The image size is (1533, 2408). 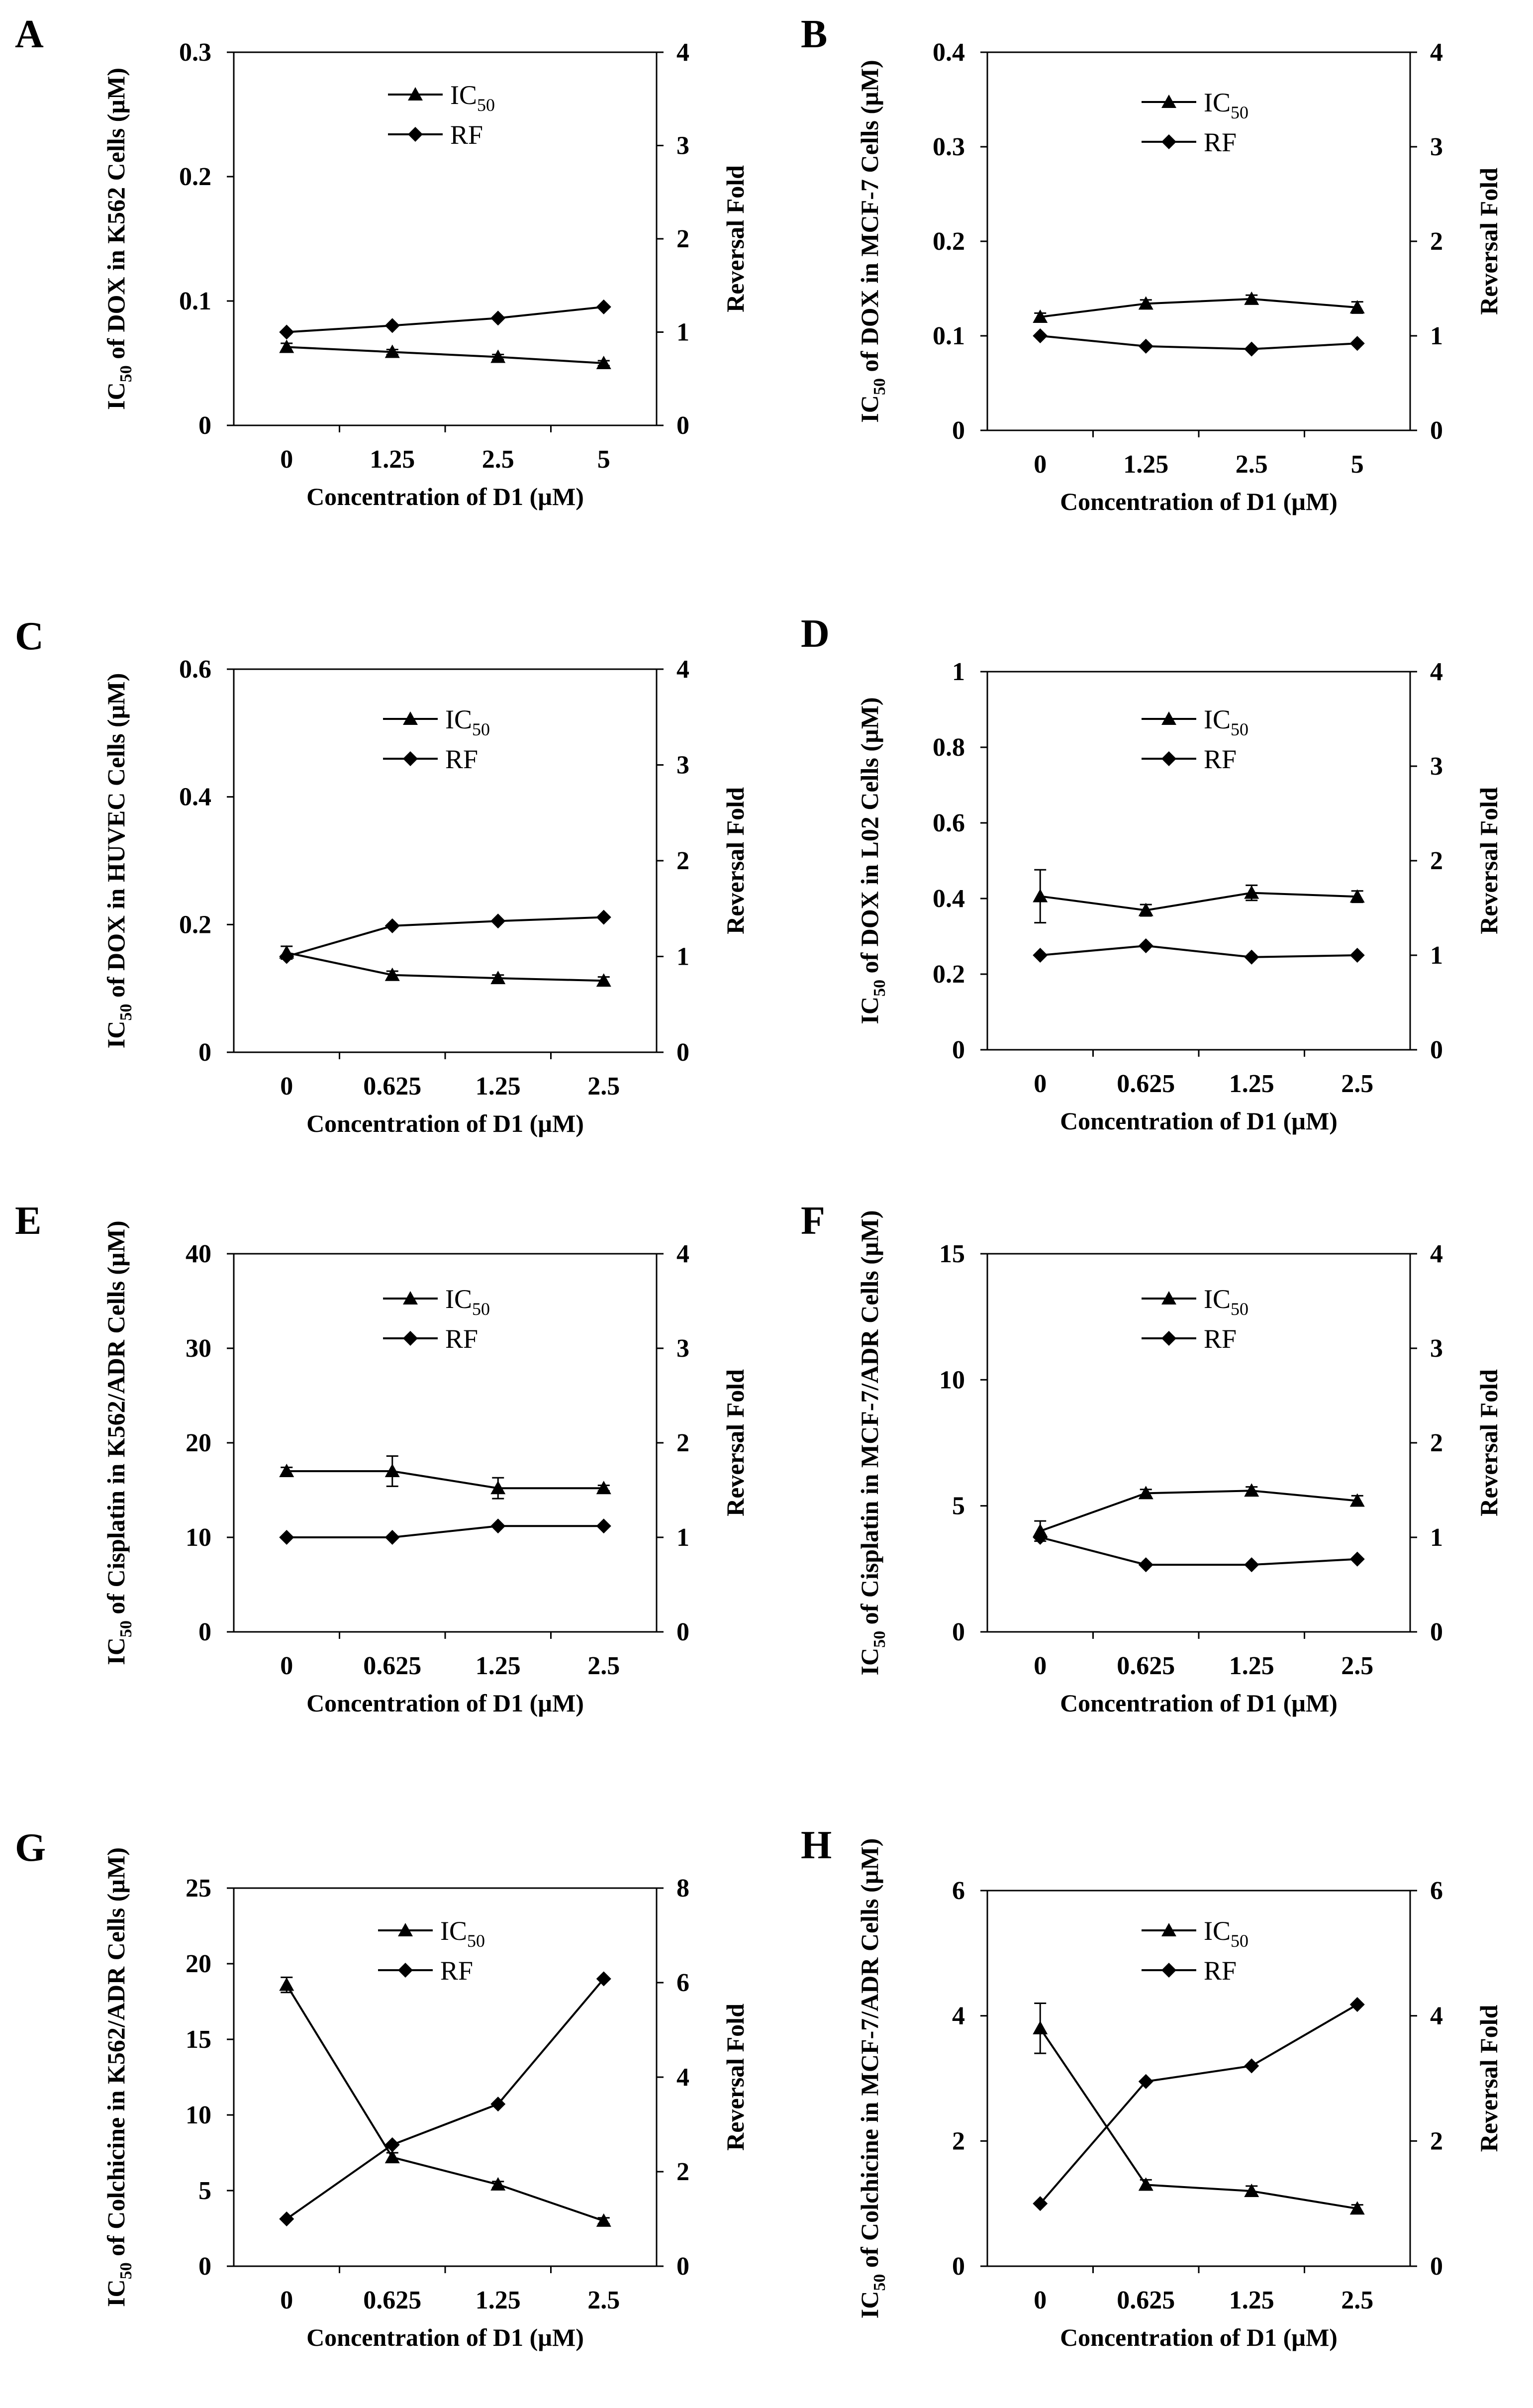 What do you see at coordinates (814, 34) in the screenshot?
I see `panel-letter: B` at bounding box center [814, 34].